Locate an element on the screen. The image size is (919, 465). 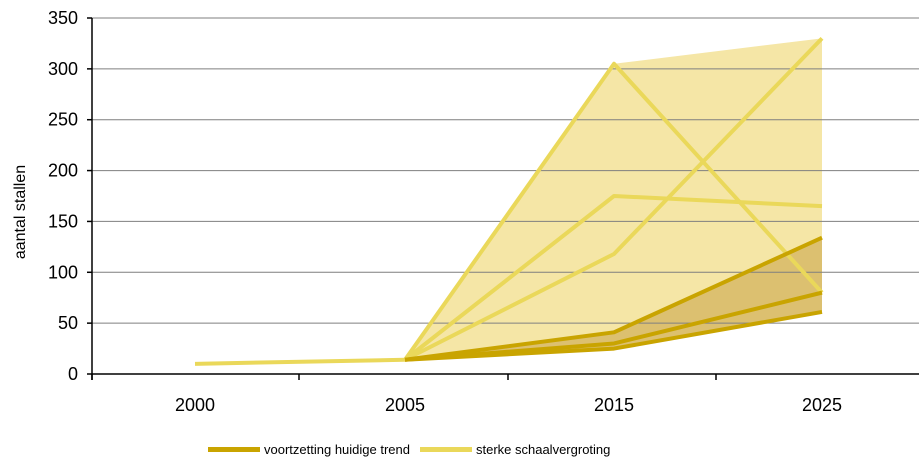
legend-swatch-trend is located at coordinates (234, 449).